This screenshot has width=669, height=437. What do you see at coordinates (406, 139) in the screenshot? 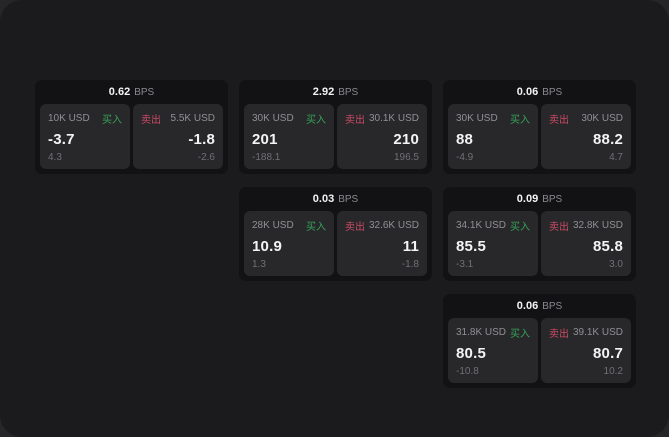
I see `sell-price: 210` at bounding box center [406, 139].